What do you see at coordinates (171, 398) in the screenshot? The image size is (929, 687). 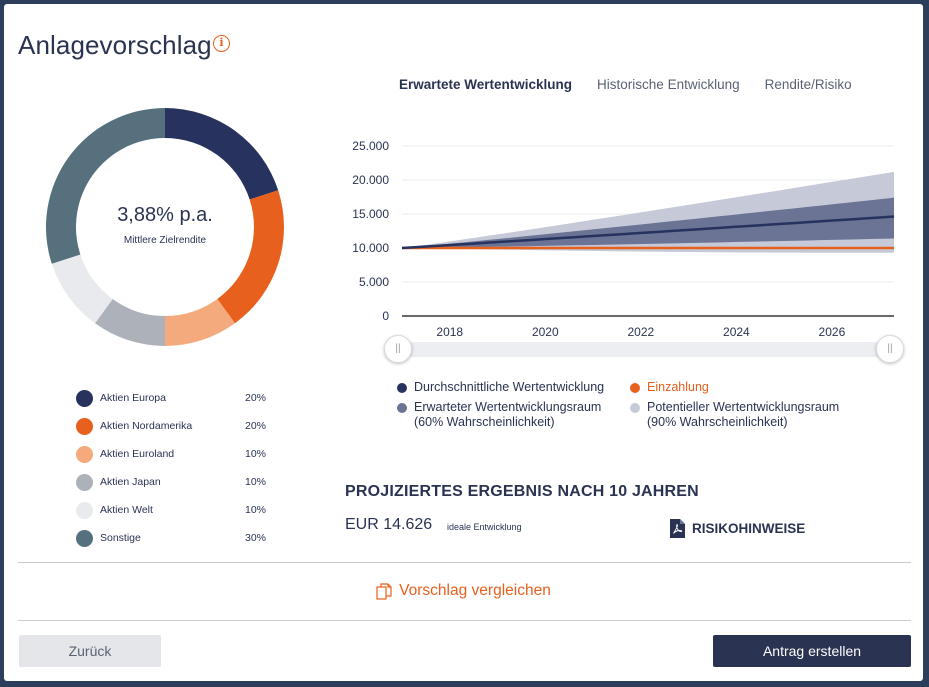 I see `legend-item: Aktien Europa 20%` at bounding box center [171, 398].